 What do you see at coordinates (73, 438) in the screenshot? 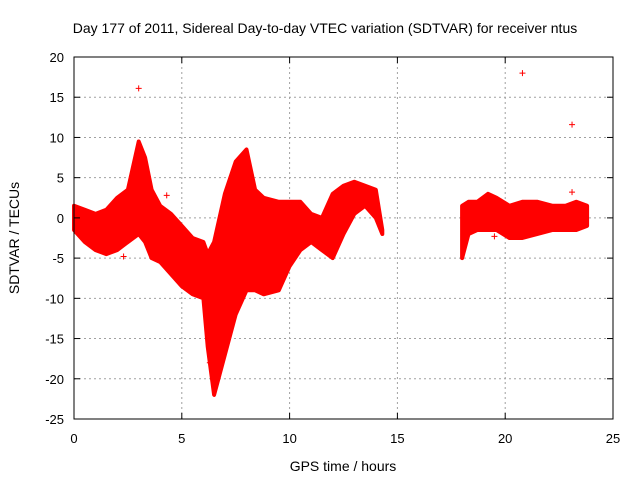
I see `x-tick-label: 0` at bounding box center [73, 438].